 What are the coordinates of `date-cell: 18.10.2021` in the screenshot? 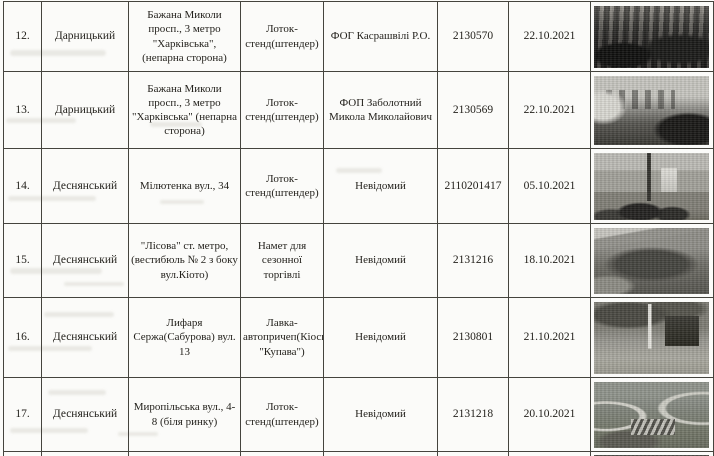 It's located at (549, 260).